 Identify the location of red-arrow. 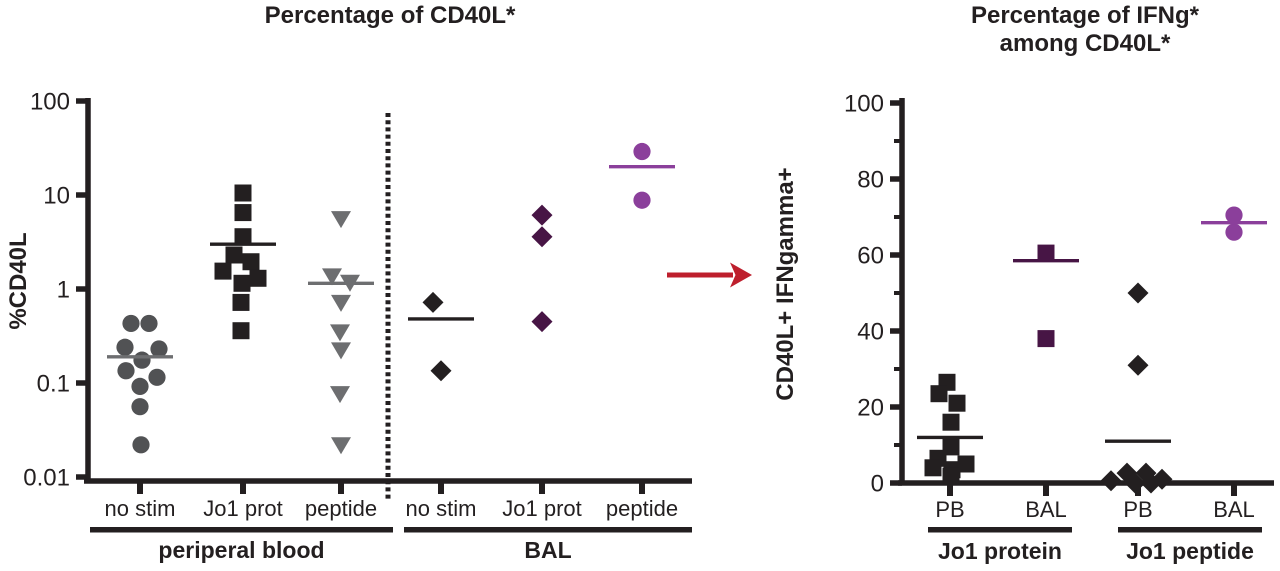
(709, 275).